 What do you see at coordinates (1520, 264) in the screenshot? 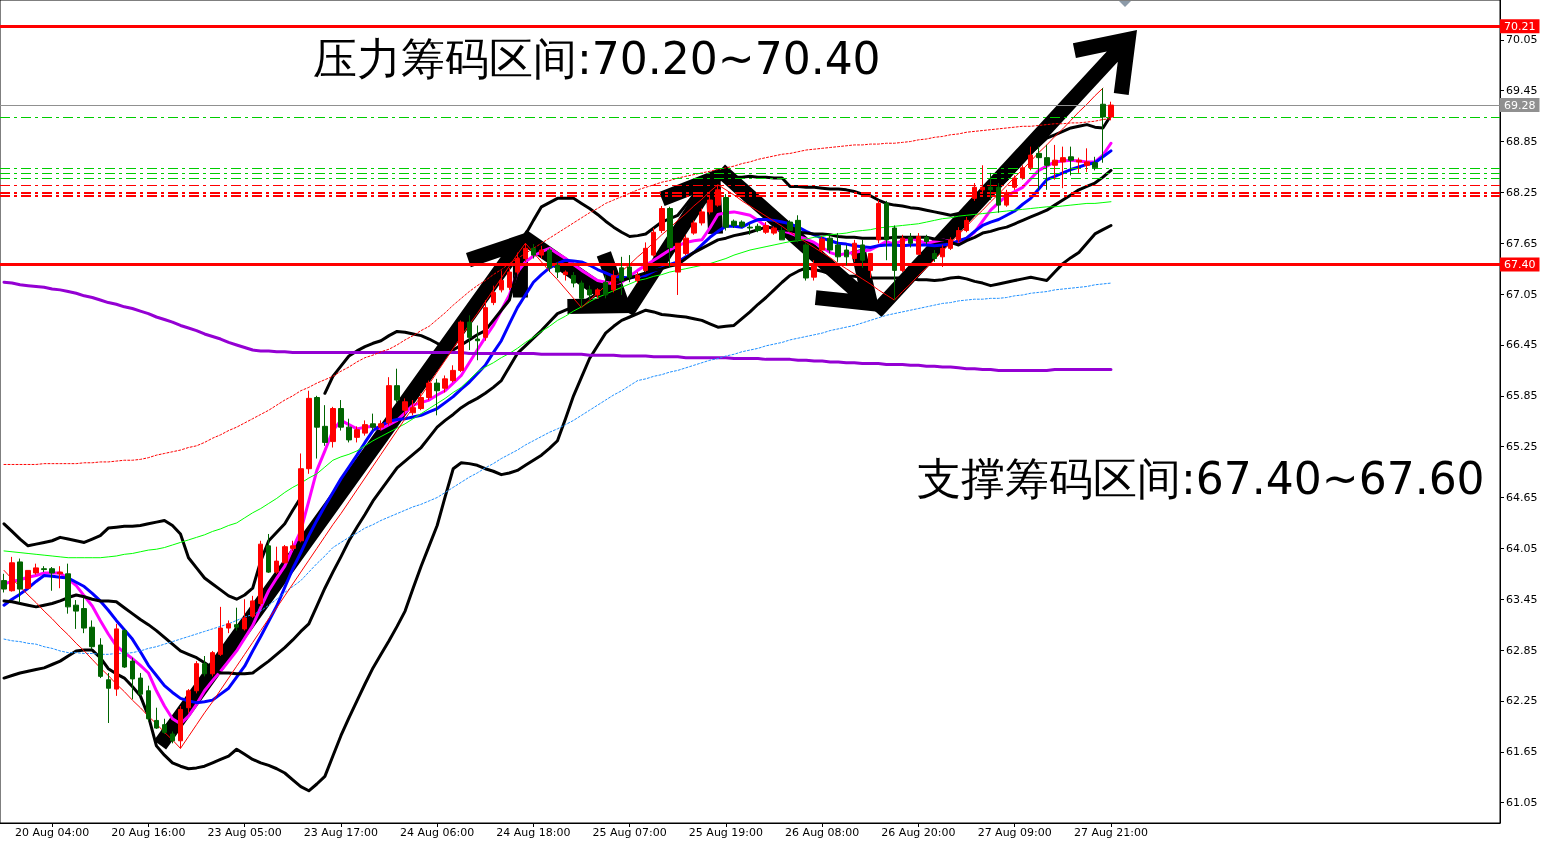
I see `ref-line-label: 67.40` at bounding box center [1520, 264].